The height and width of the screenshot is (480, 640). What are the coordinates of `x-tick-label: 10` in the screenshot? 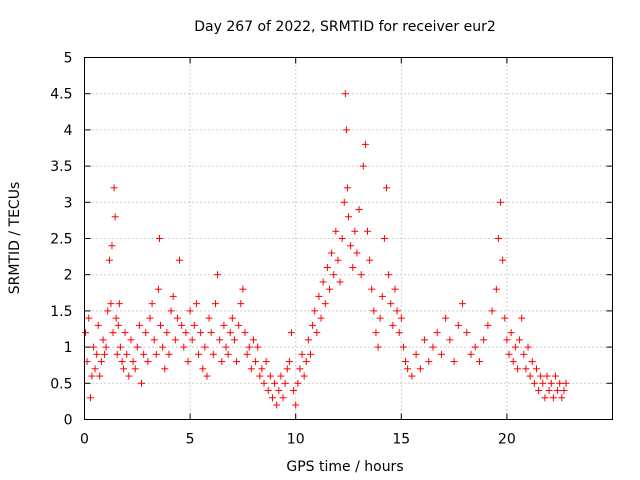 It's located at (296, 440).